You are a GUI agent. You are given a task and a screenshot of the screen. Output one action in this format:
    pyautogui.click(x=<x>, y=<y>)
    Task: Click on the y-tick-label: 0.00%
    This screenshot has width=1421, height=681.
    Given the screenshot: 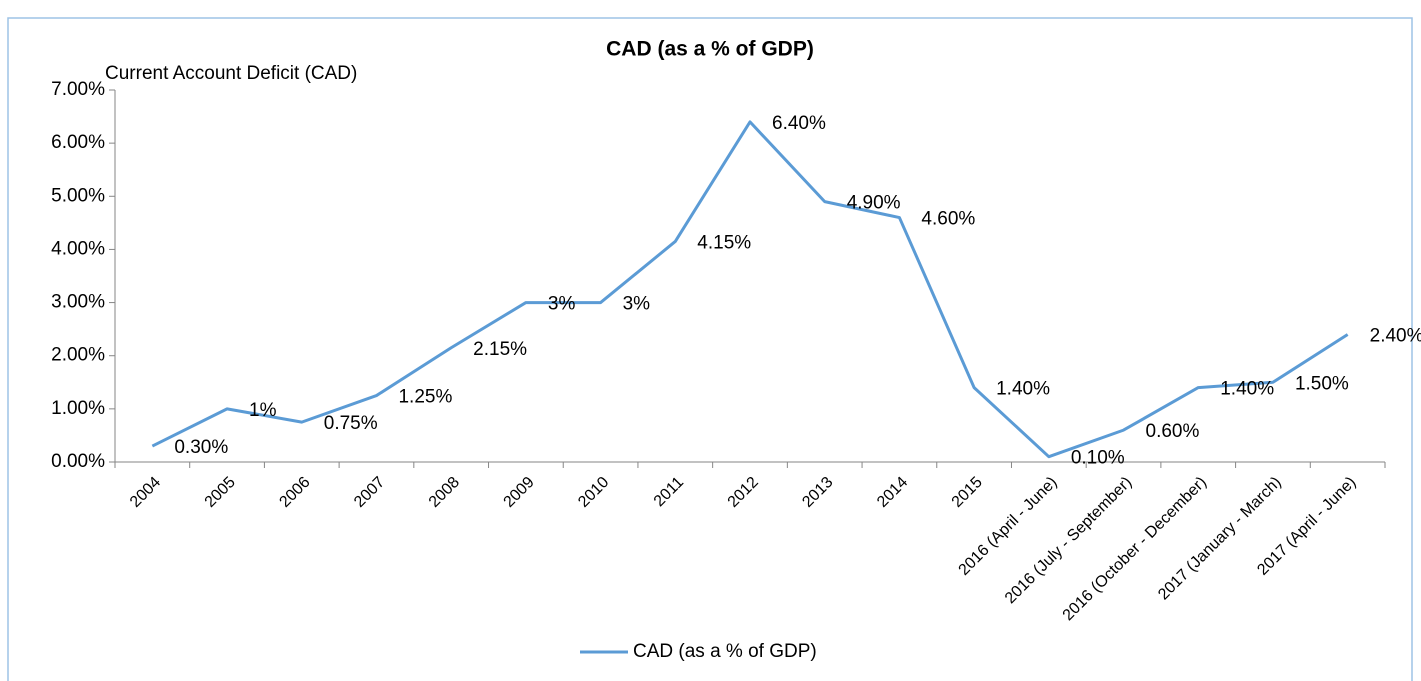 What is the action you would take?
    pyautogui.click(x=78, y=461)
    